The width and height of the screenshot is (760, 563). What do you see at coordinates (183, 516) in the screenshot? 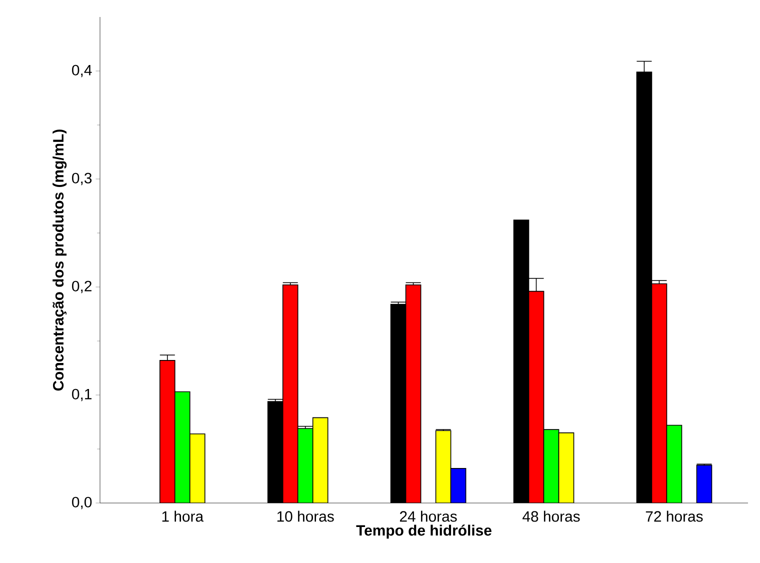
I see `x-tick-label: 1 hora` at bounding box center [183, 516].